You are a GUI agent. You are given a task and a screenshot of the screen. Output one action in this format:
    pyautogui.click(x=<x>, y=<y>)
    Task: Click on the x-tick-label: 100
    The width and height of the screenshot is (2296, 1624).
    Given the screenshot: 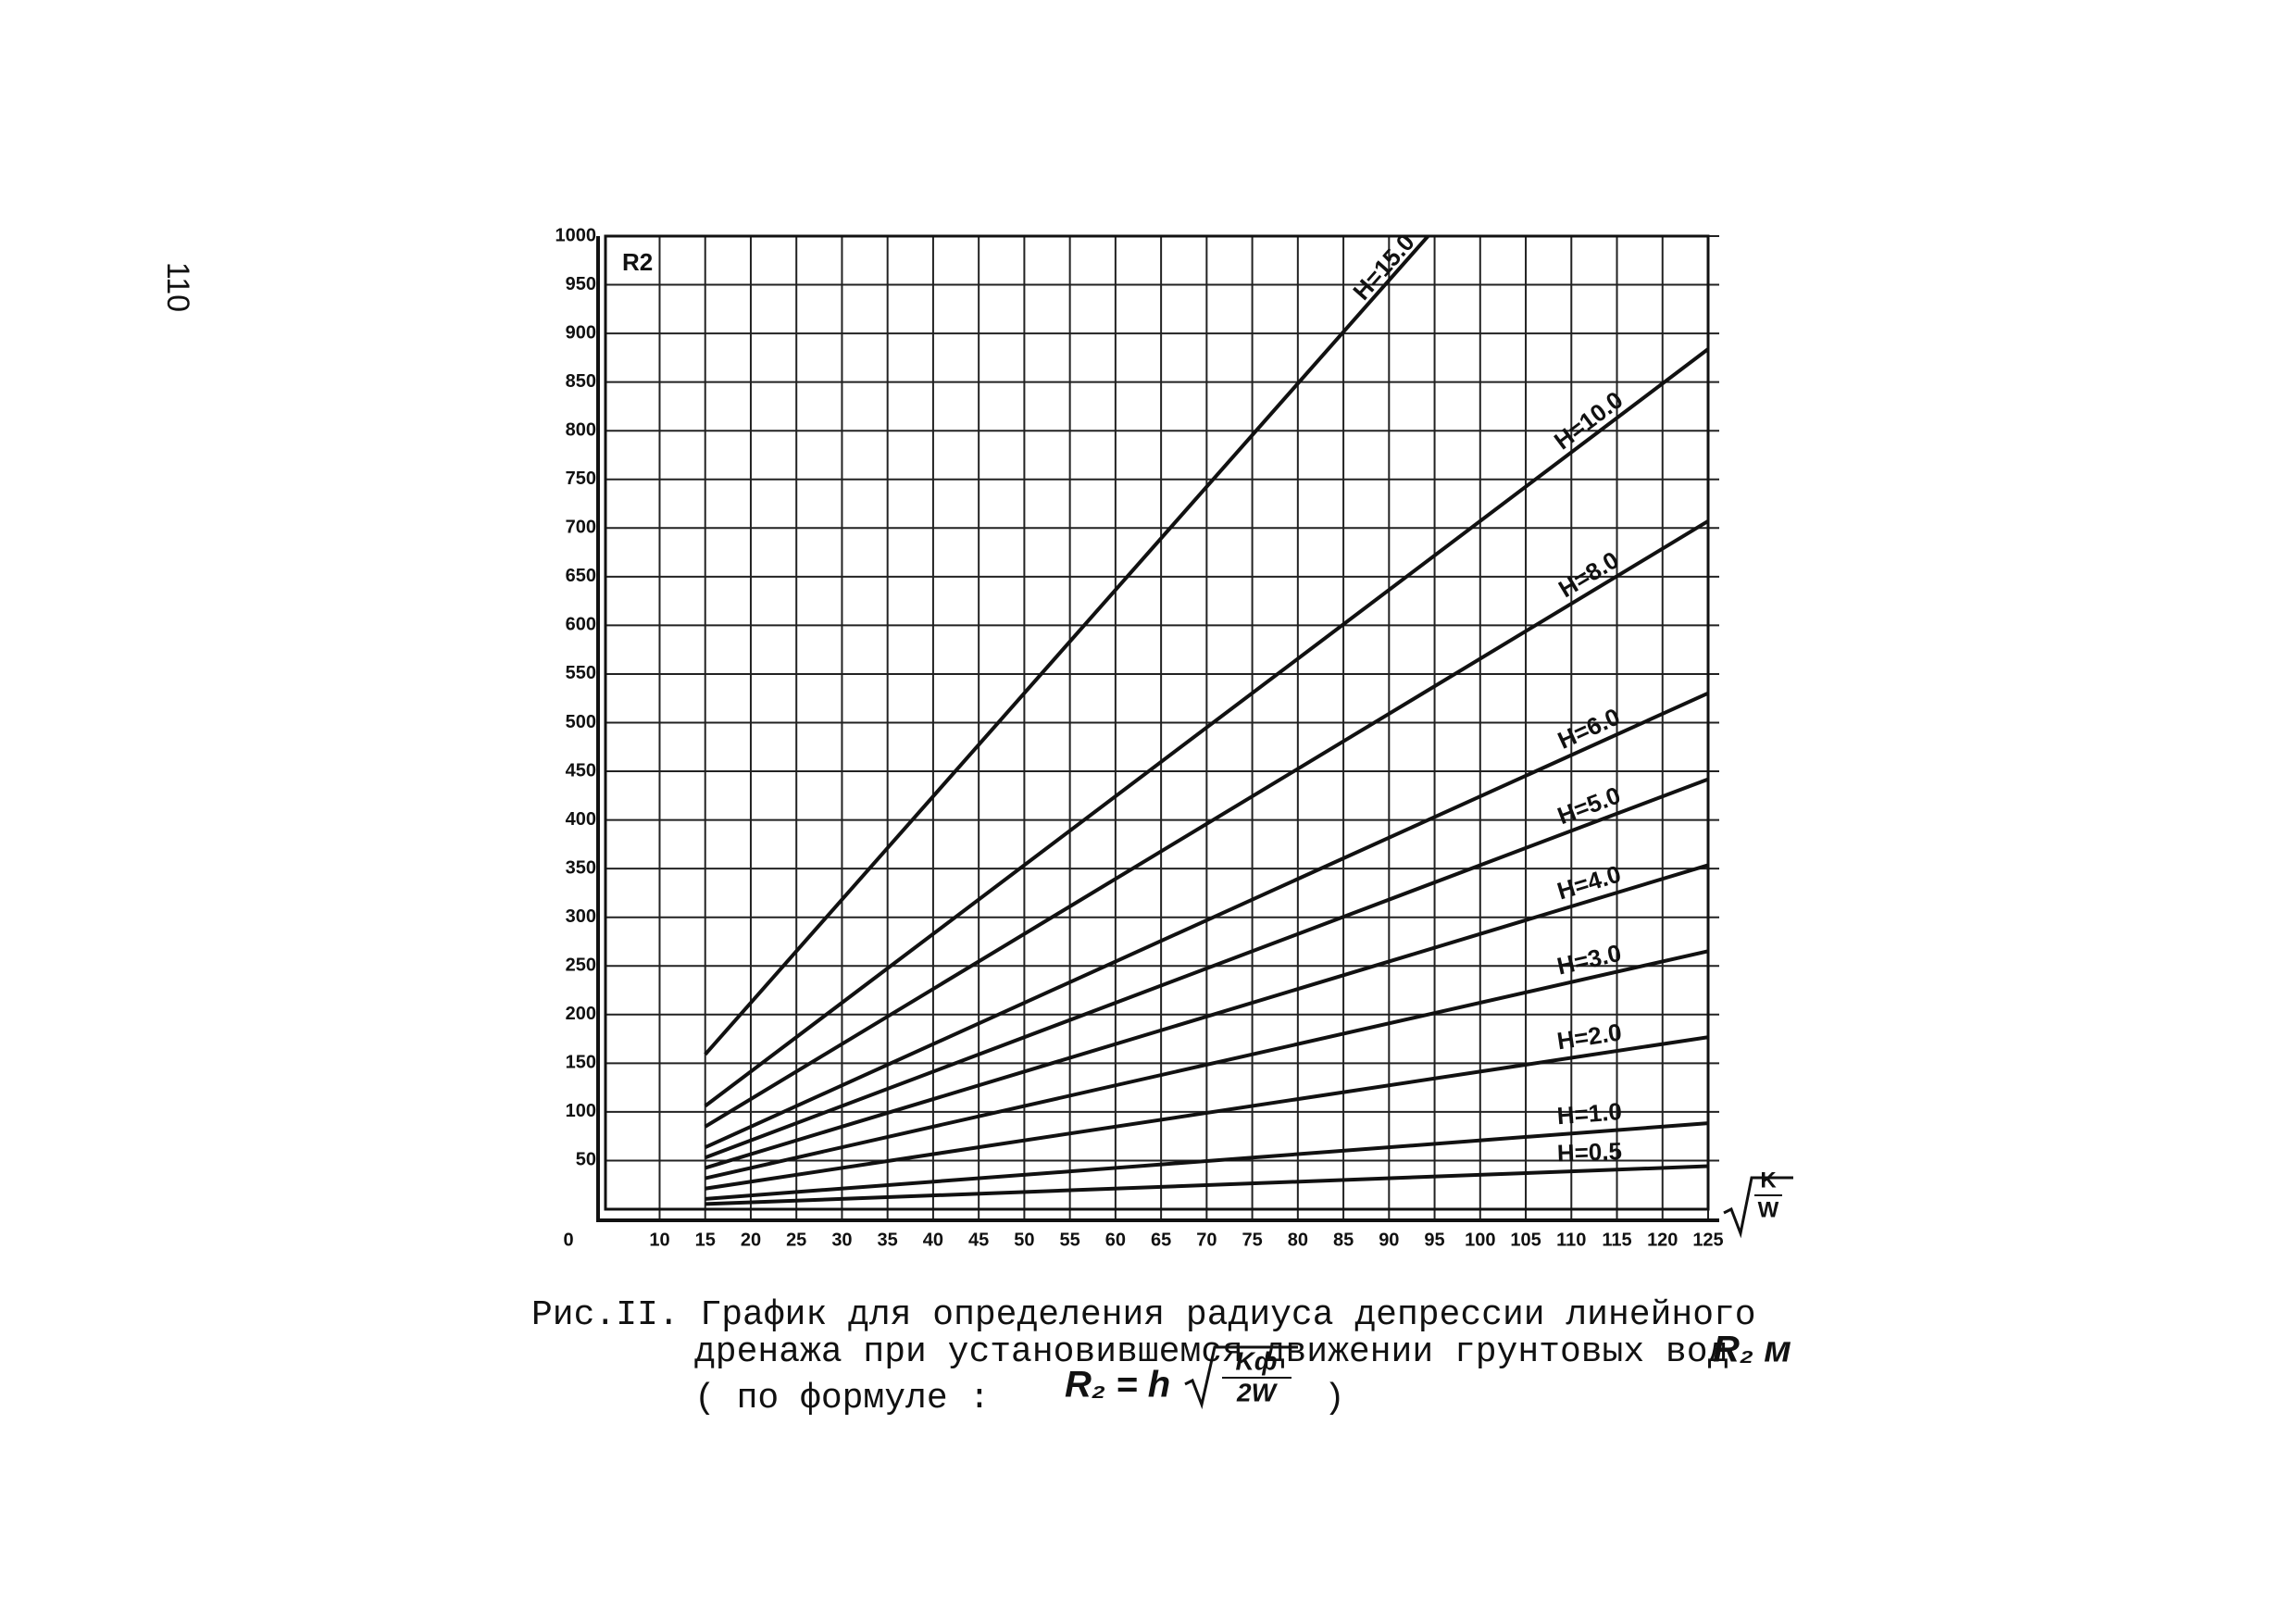 What is the action you would take?
    pyautogui.click(x=1480, y=1240)
    